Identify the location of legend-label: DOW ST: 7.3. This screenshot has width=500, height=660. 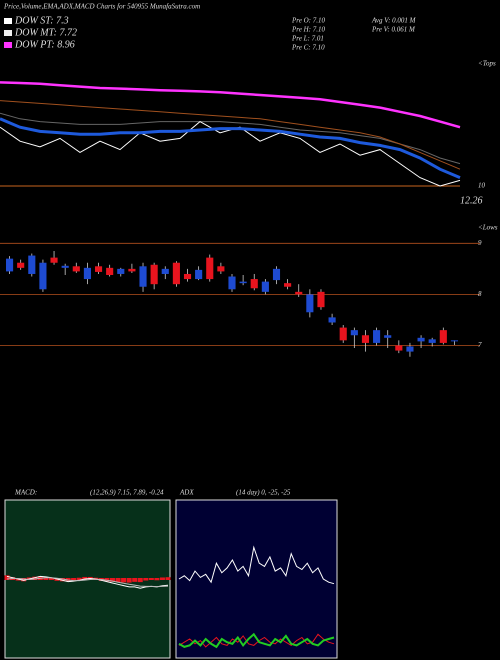
(41, 20).